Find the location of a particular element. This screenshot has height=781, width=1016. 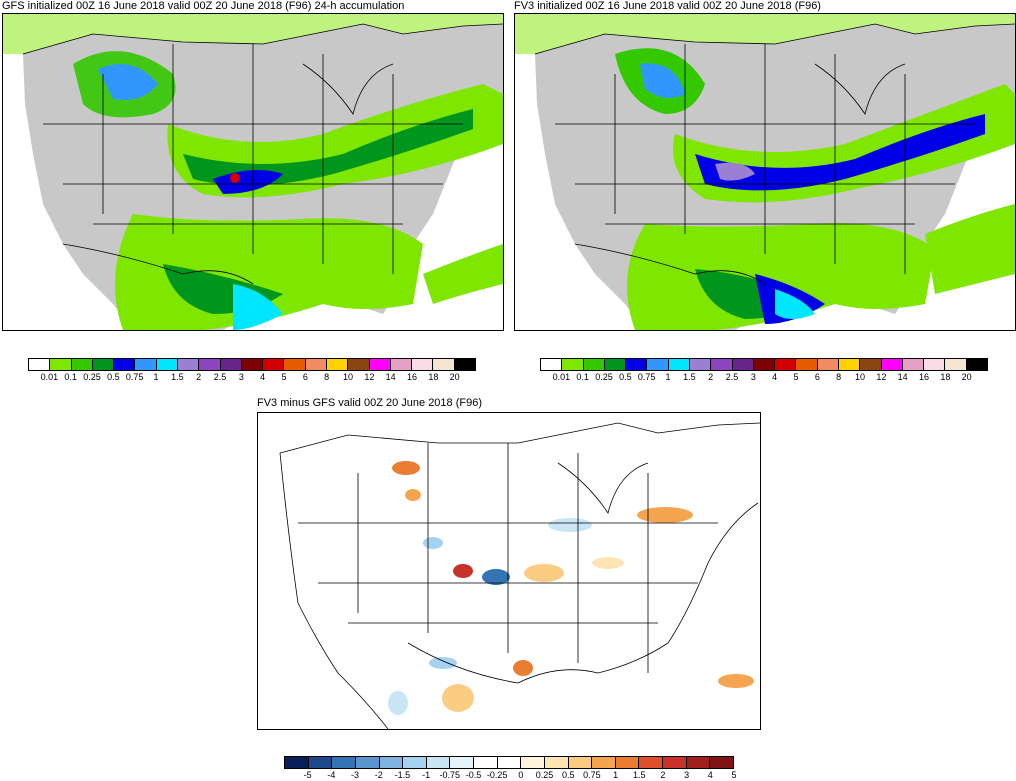

colorbar-tick-label: -4 is located at coordinates (331, 775).